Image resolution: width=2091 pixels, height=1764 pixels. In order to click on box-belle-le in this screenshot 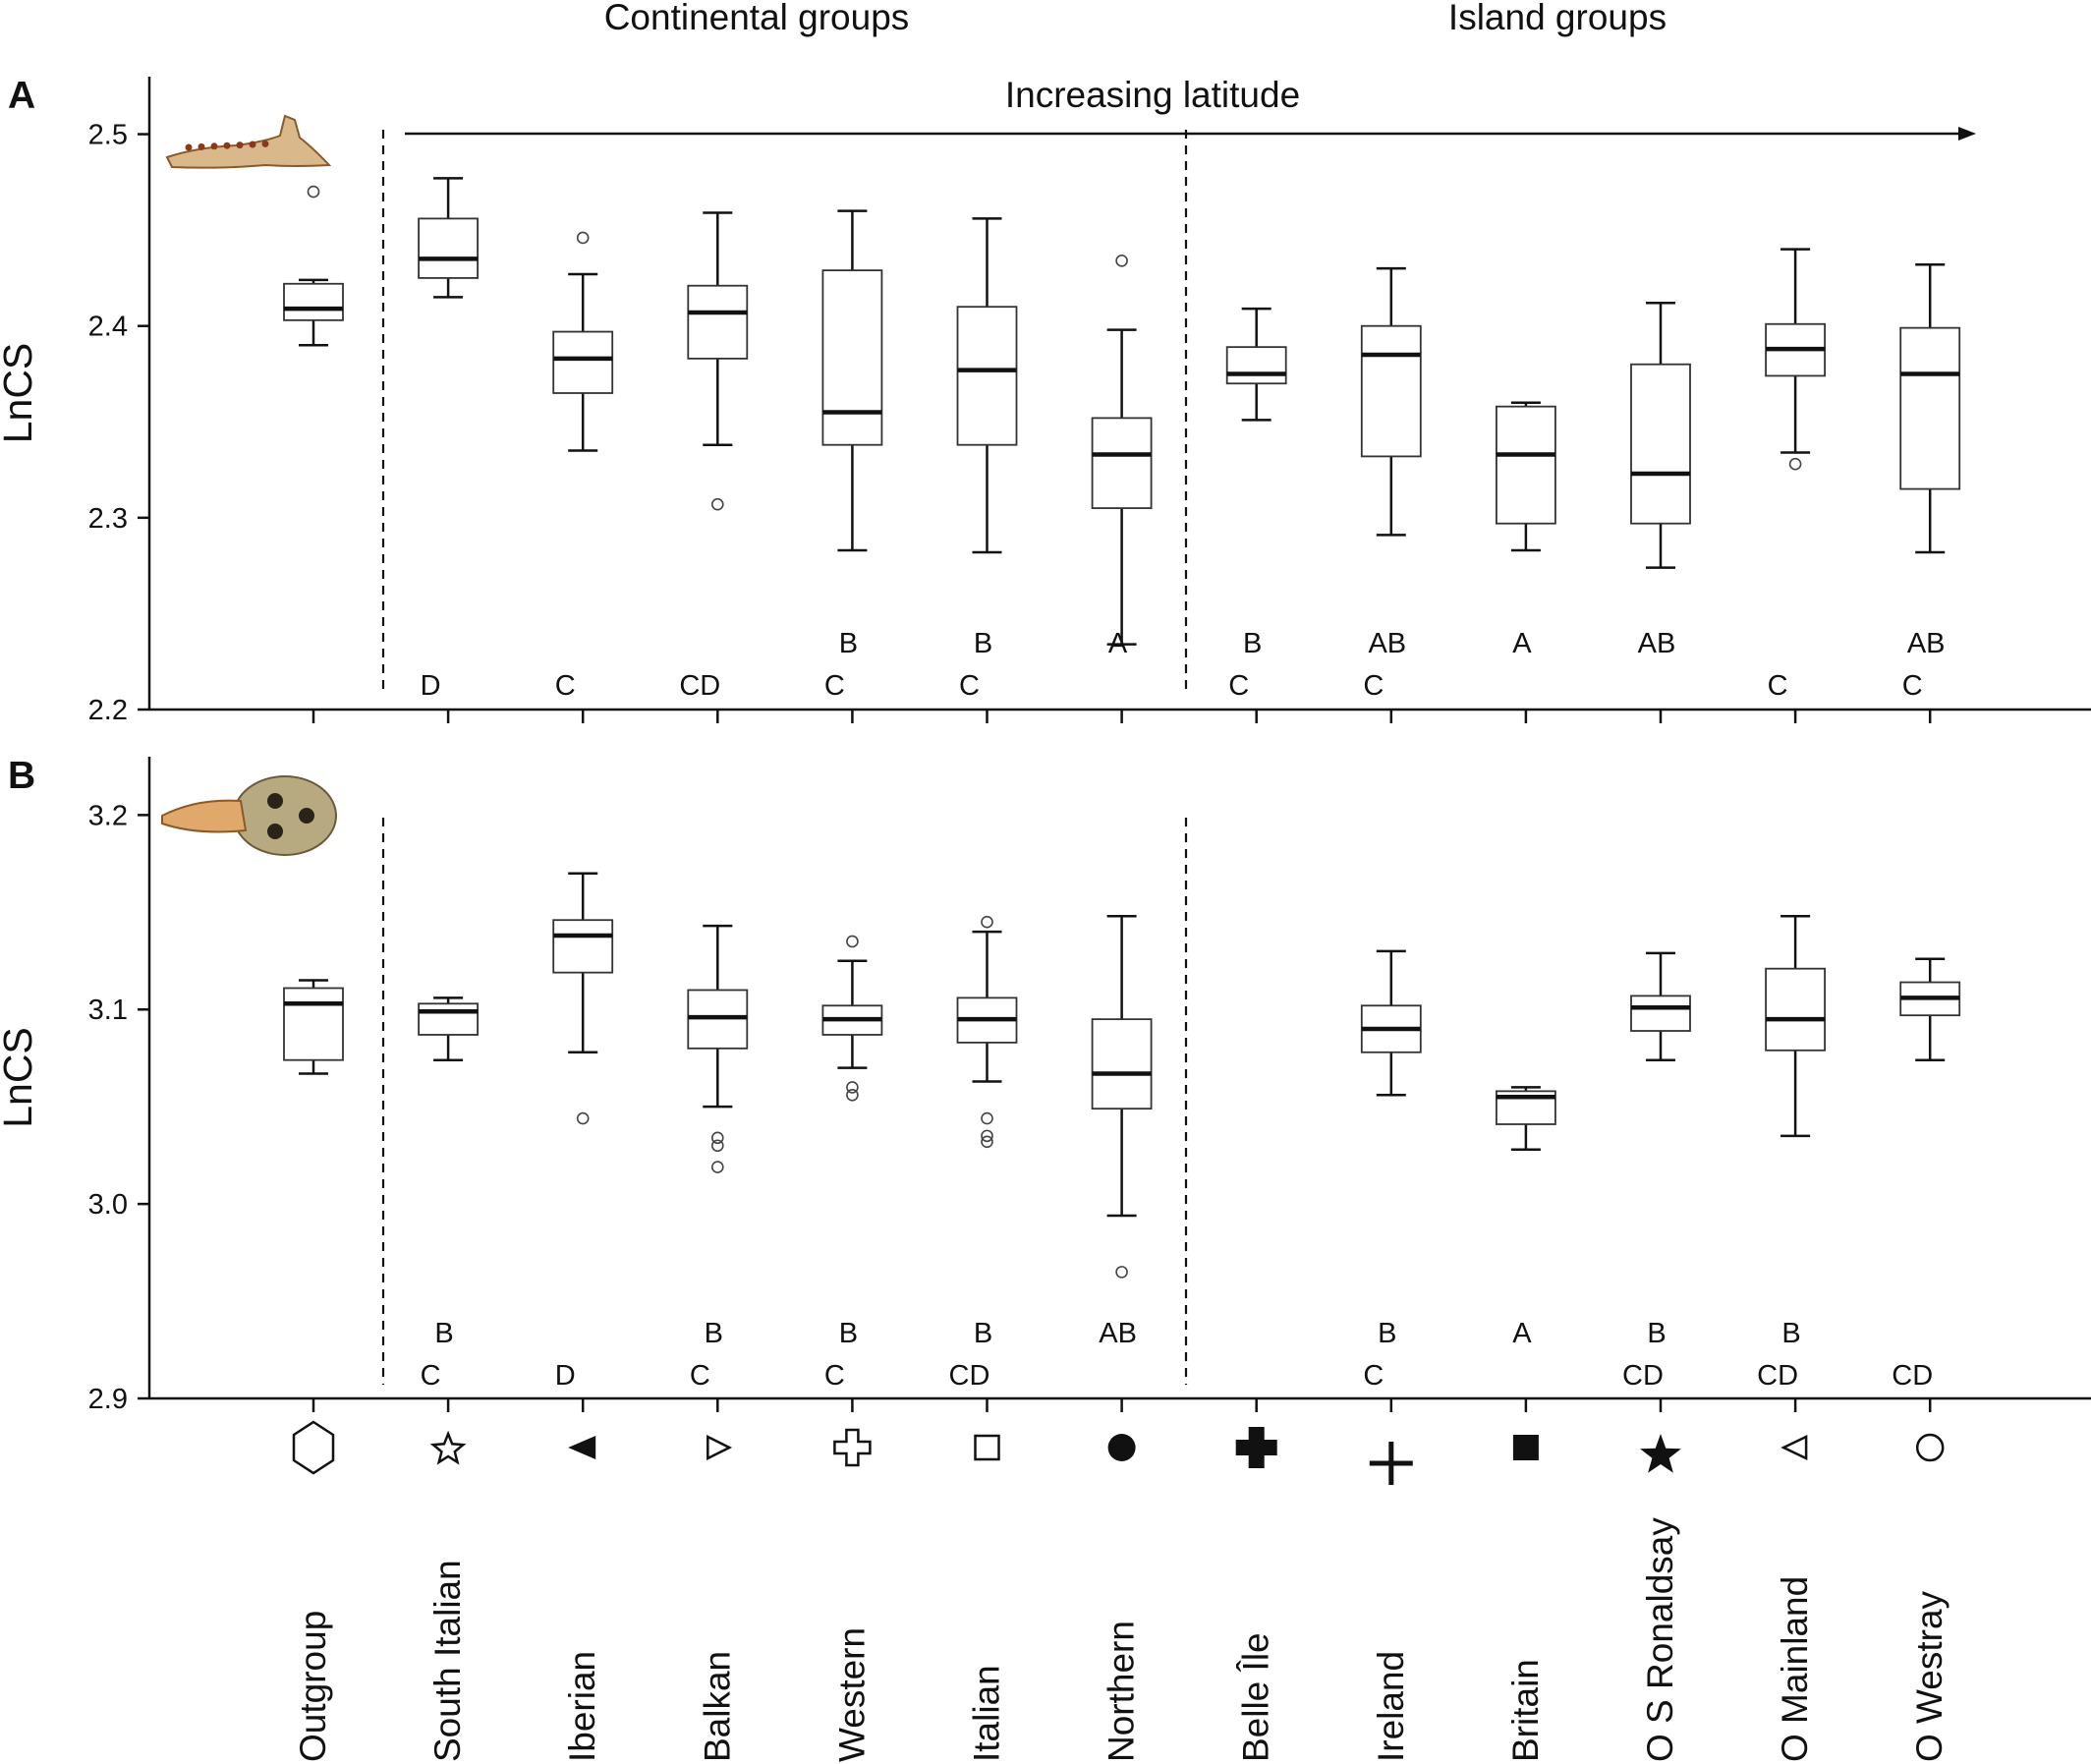, I will do `click(1256, 364)`.